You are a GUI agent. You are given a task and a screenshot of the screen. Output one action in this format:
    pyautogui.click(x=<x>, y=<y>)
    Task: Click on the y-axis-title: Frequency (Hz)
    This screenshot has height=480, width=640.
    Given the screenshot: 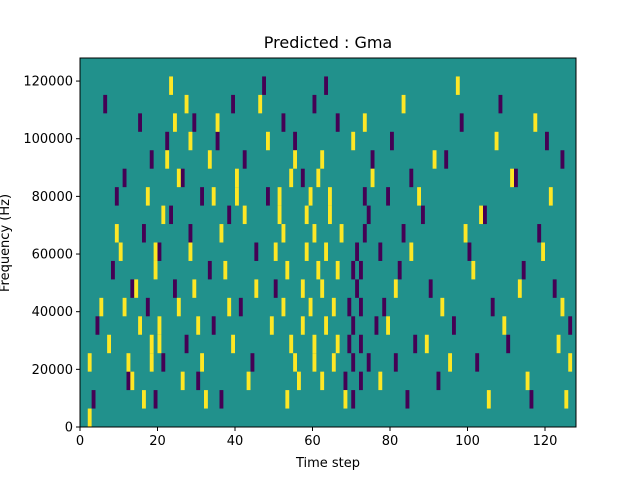 What is the action you would take?
    pyautogui.click(x=6, y=243)
    